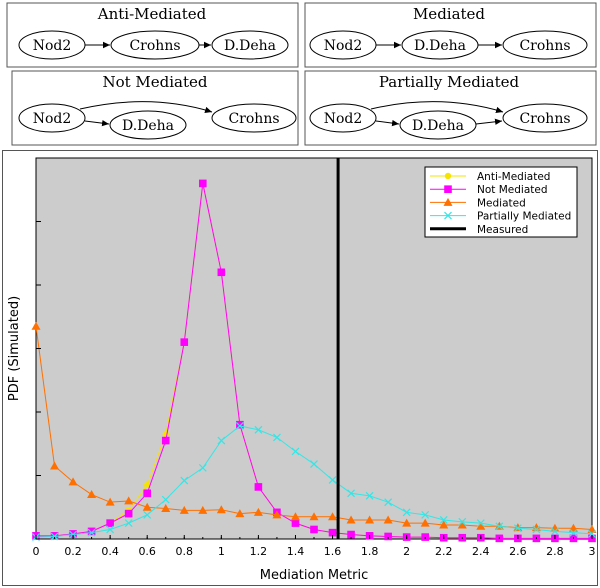 This screenshot has height=588, width=600. I want to click on x-tick-label: 0.2, so click(73, 551).